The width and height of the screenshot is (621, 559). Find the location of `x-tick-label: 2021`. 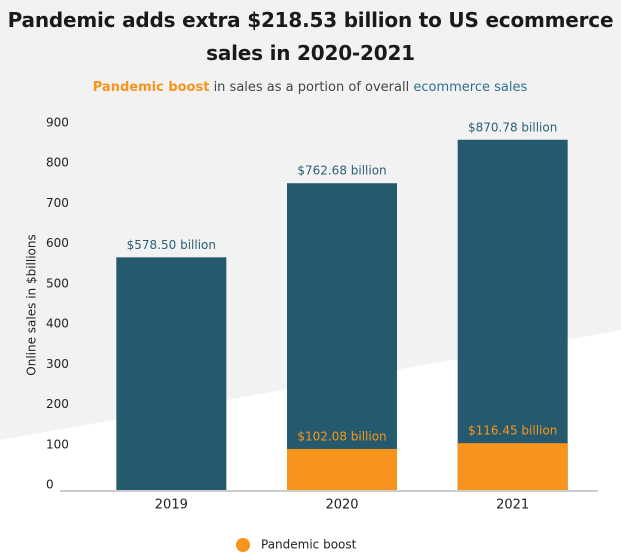

x-tick-label: 2021 is located at coordinates (512, 505).